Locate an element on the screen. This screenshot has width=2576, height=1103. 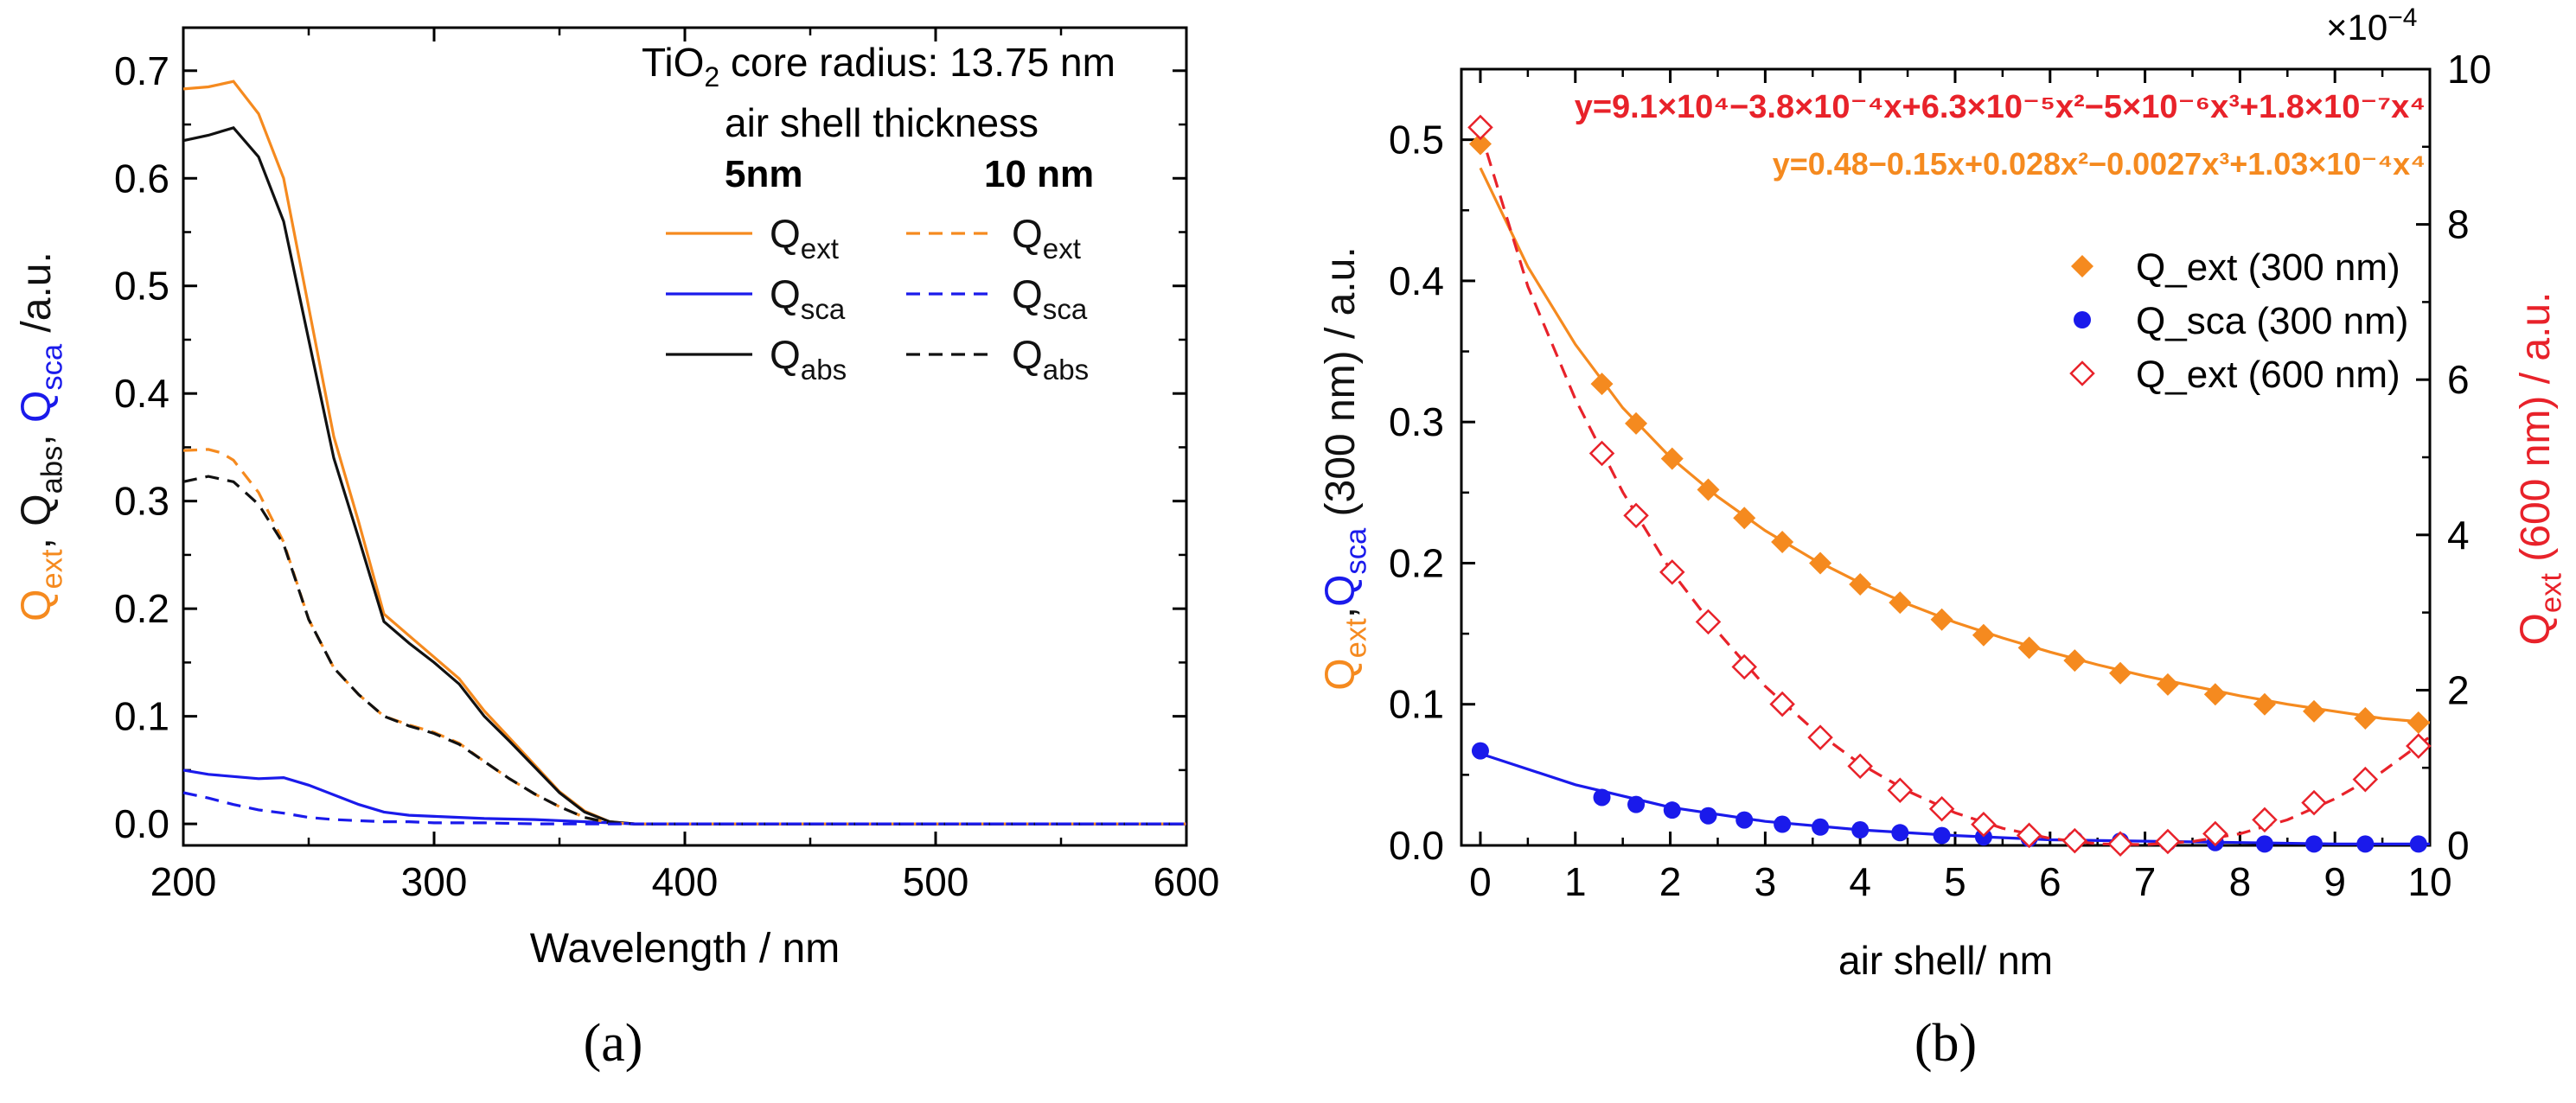
y2-tick-label: 0 is located at coordinates (2458, 845).